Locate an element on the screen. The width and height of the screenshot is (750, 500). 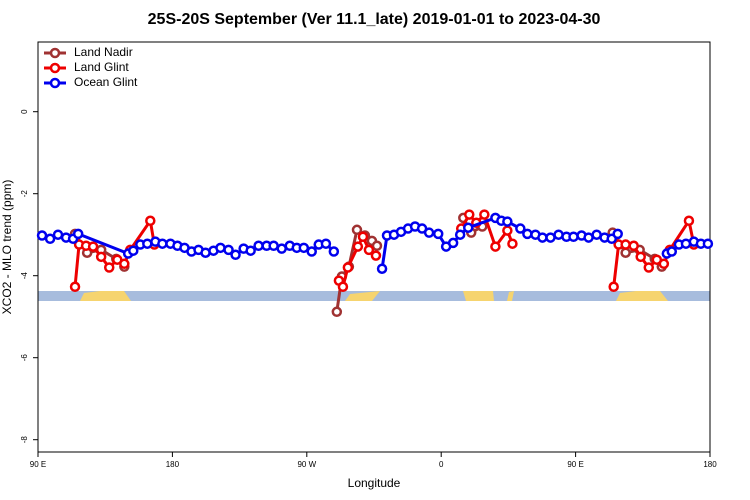
y-tick-label: -8 is located at coordinates (24, 440).